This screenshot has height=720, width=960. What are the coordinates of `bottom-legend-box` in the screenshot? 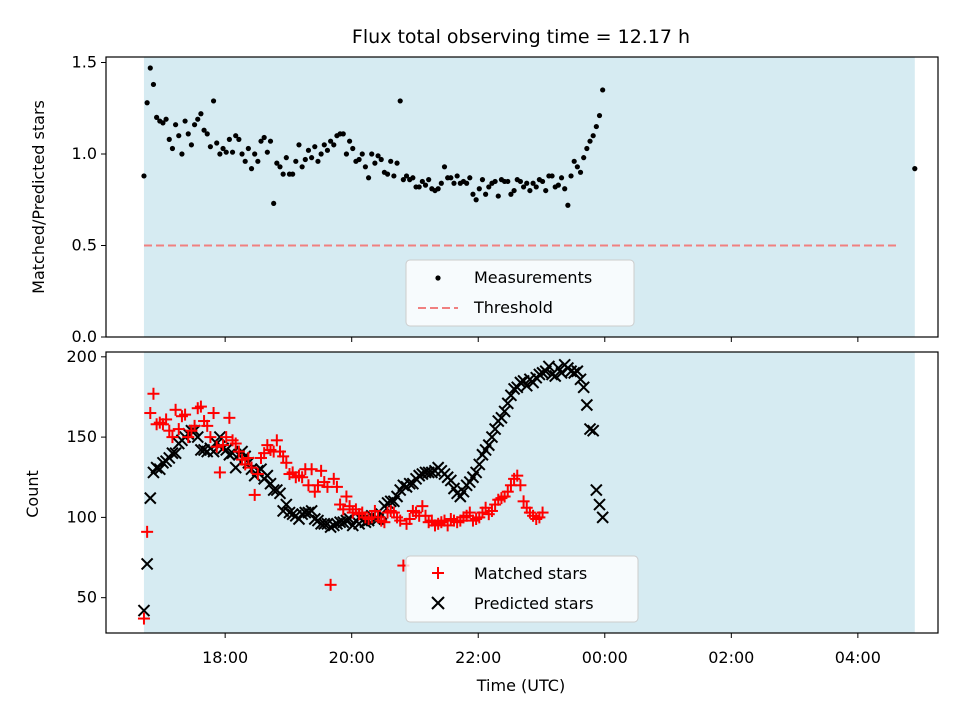 It's located at (522, 589).